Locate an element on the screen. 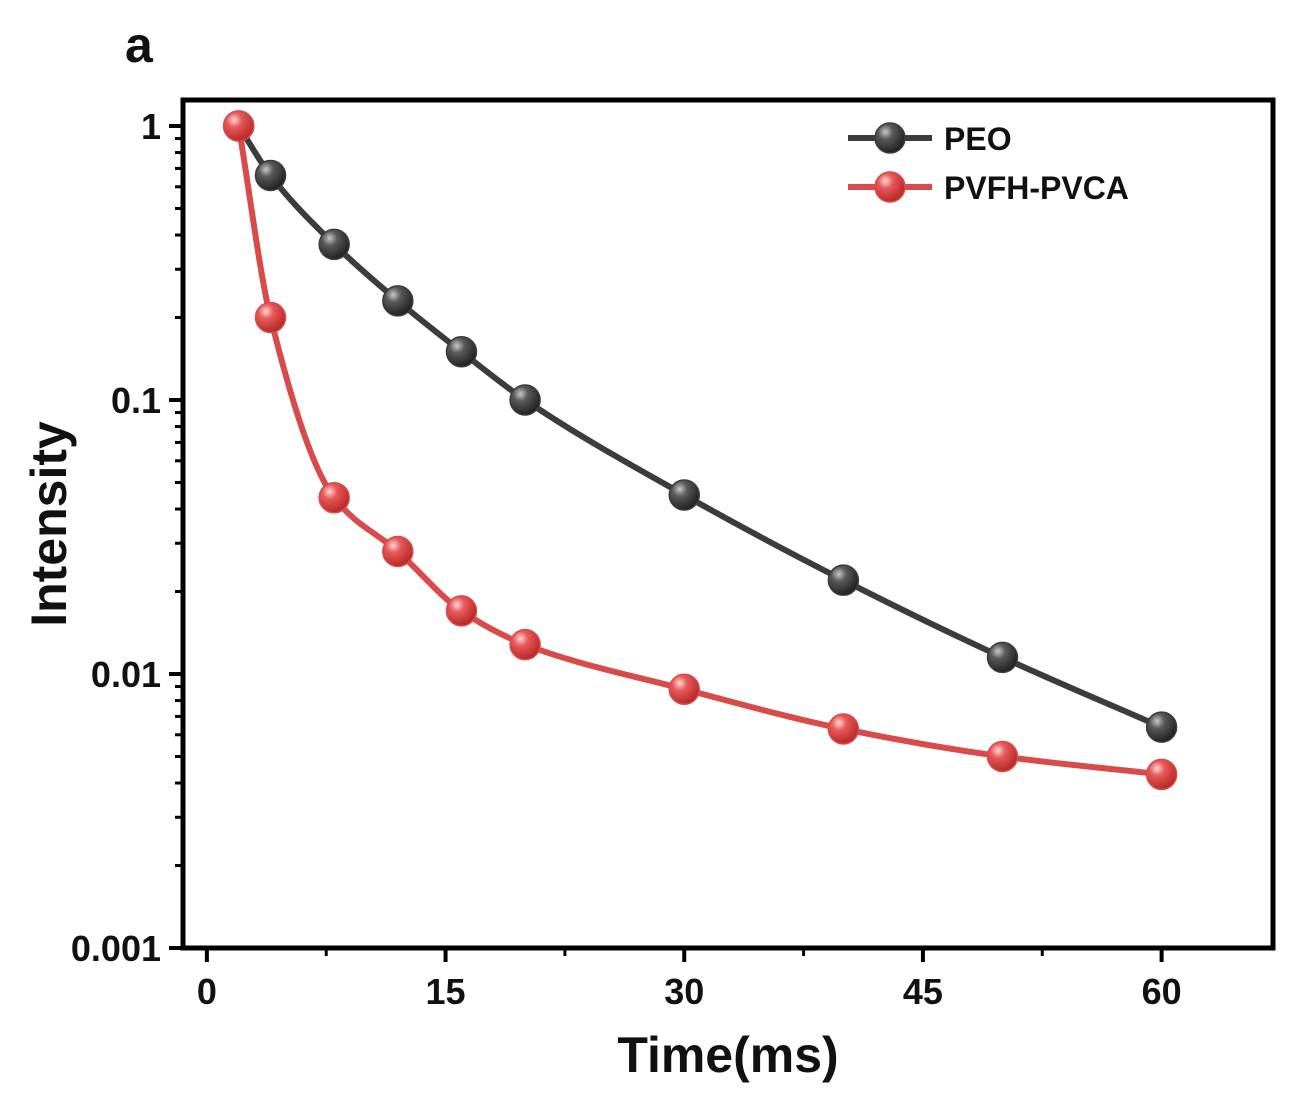  y-tick-label: 0.01 is located at coordinates (126, 674).